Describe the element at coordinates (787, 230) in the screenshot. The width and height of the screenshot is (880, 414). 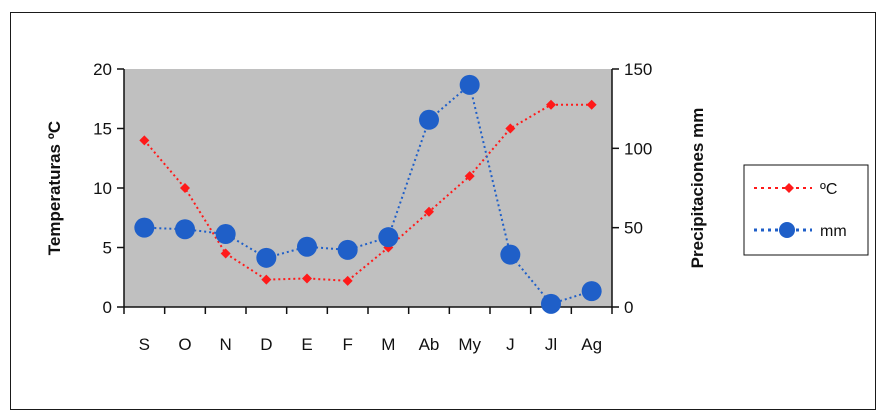
I see `legend-marker-mm` at that location.